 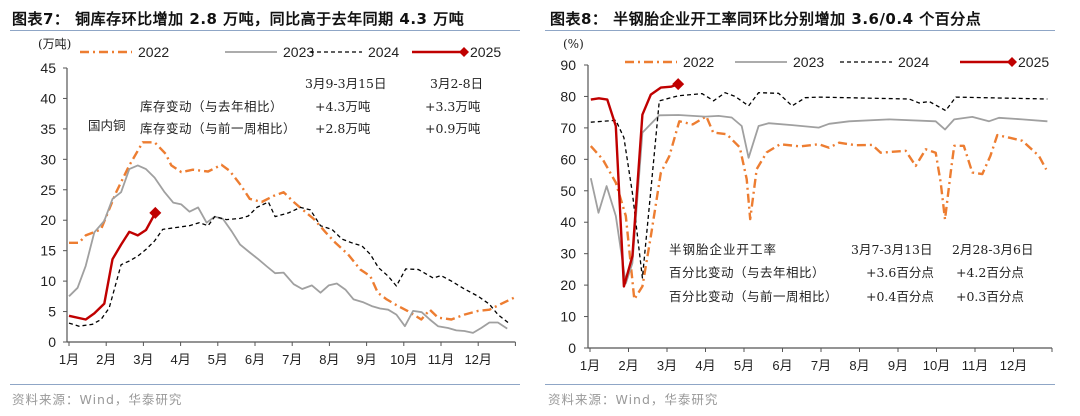 What do you see at coordinates (211, 106) in the screenshot?
I see `annotation-row-label: 库存变动（与去年相比）` at bounding box center [211, 106].